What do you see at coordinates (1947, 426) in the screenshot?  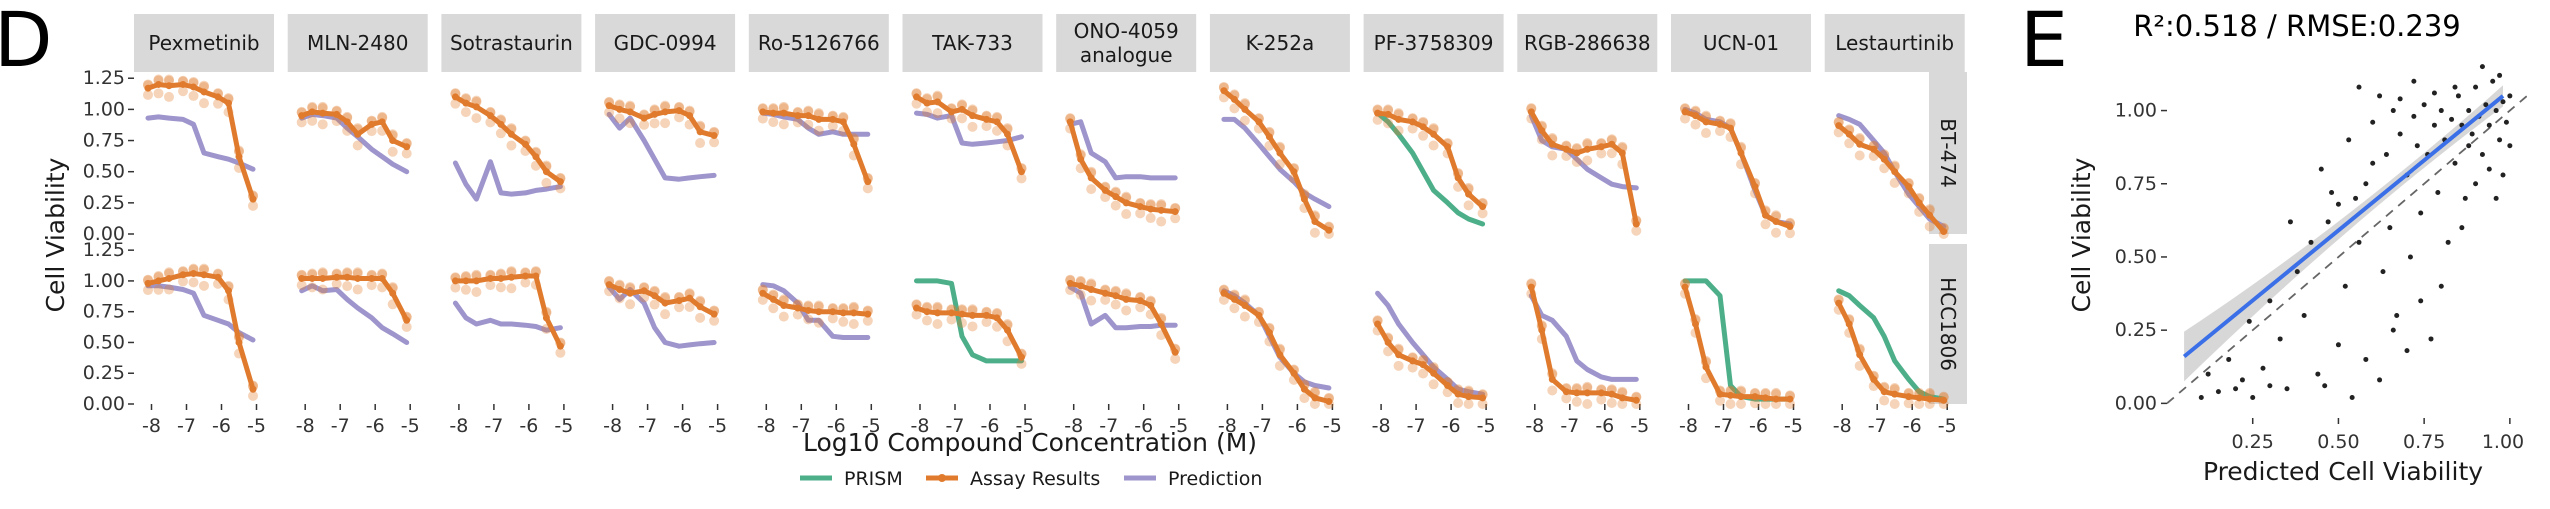 I see `x-tick-label: -5` at bounding box center [1947, 426].